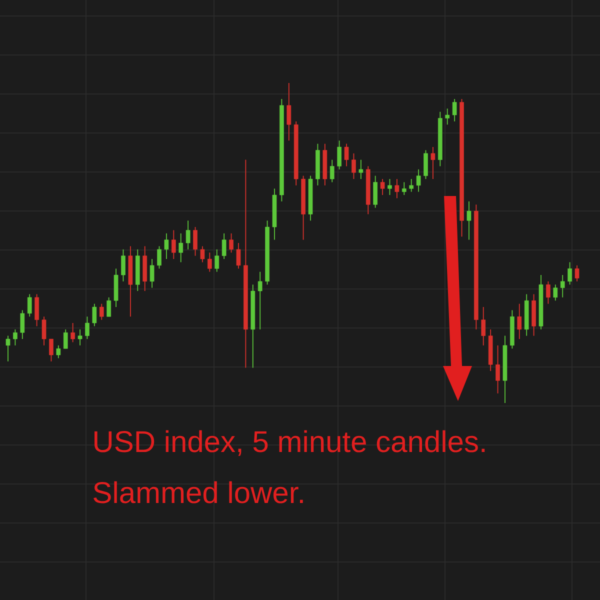 This screenshot has width=600, height=600. What do you see at coordinates (198, 492) in the screenshot?
I see `text: Slammed lower.` at bounding box center [198, 492].